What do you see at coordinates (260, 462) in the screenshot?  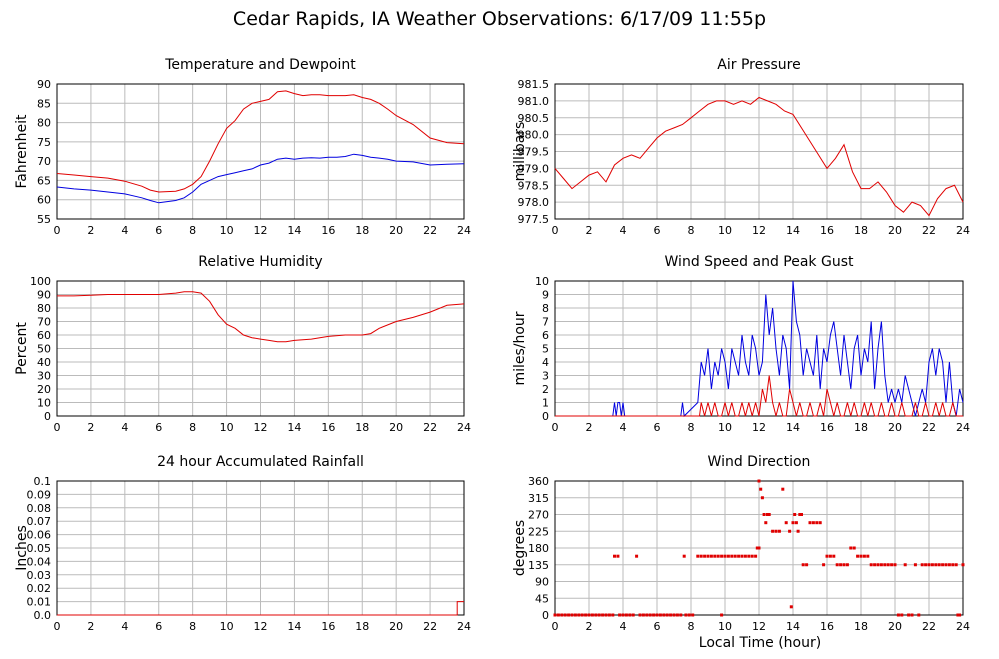 I see `rain-title: 24 hour Accumulated Rainfall` at bounding box center [260, 462].